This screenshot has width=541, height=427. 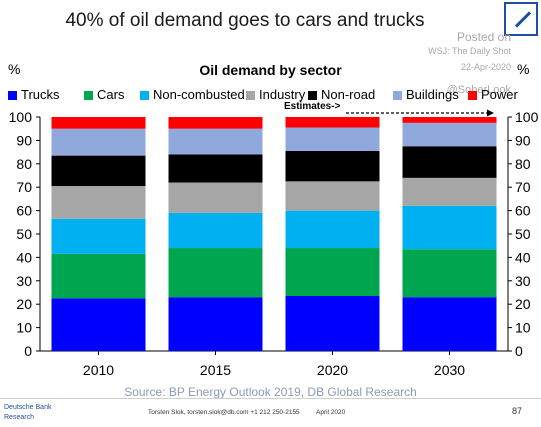 What do you see at coordinates (270, 70) in the screenshot?
I see `chart-title: Oil demand by sector` at bounding box center [270, 70].